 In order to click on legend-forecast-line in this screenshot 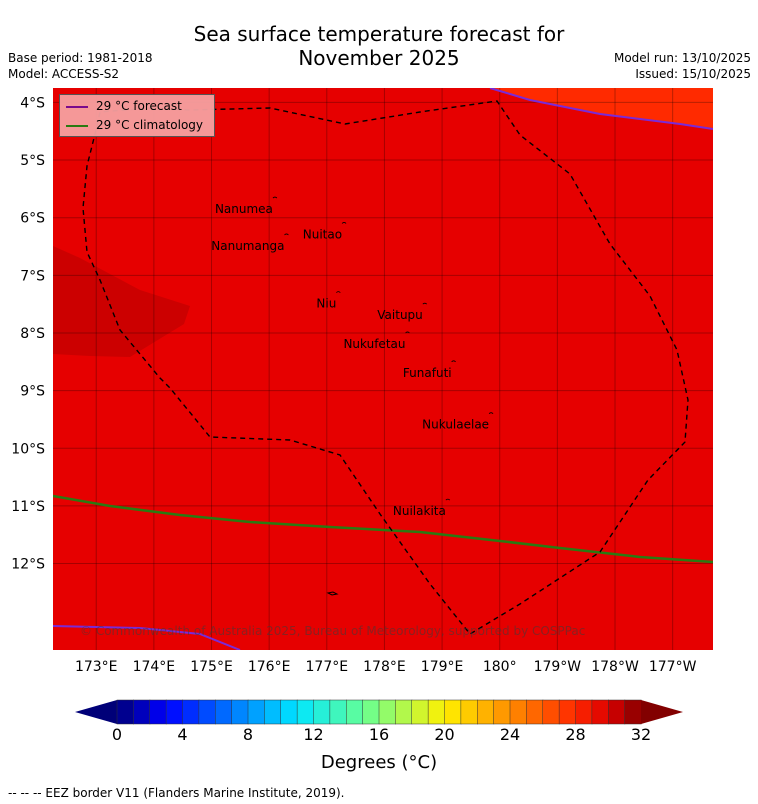, I will do `click(77, 106)`.